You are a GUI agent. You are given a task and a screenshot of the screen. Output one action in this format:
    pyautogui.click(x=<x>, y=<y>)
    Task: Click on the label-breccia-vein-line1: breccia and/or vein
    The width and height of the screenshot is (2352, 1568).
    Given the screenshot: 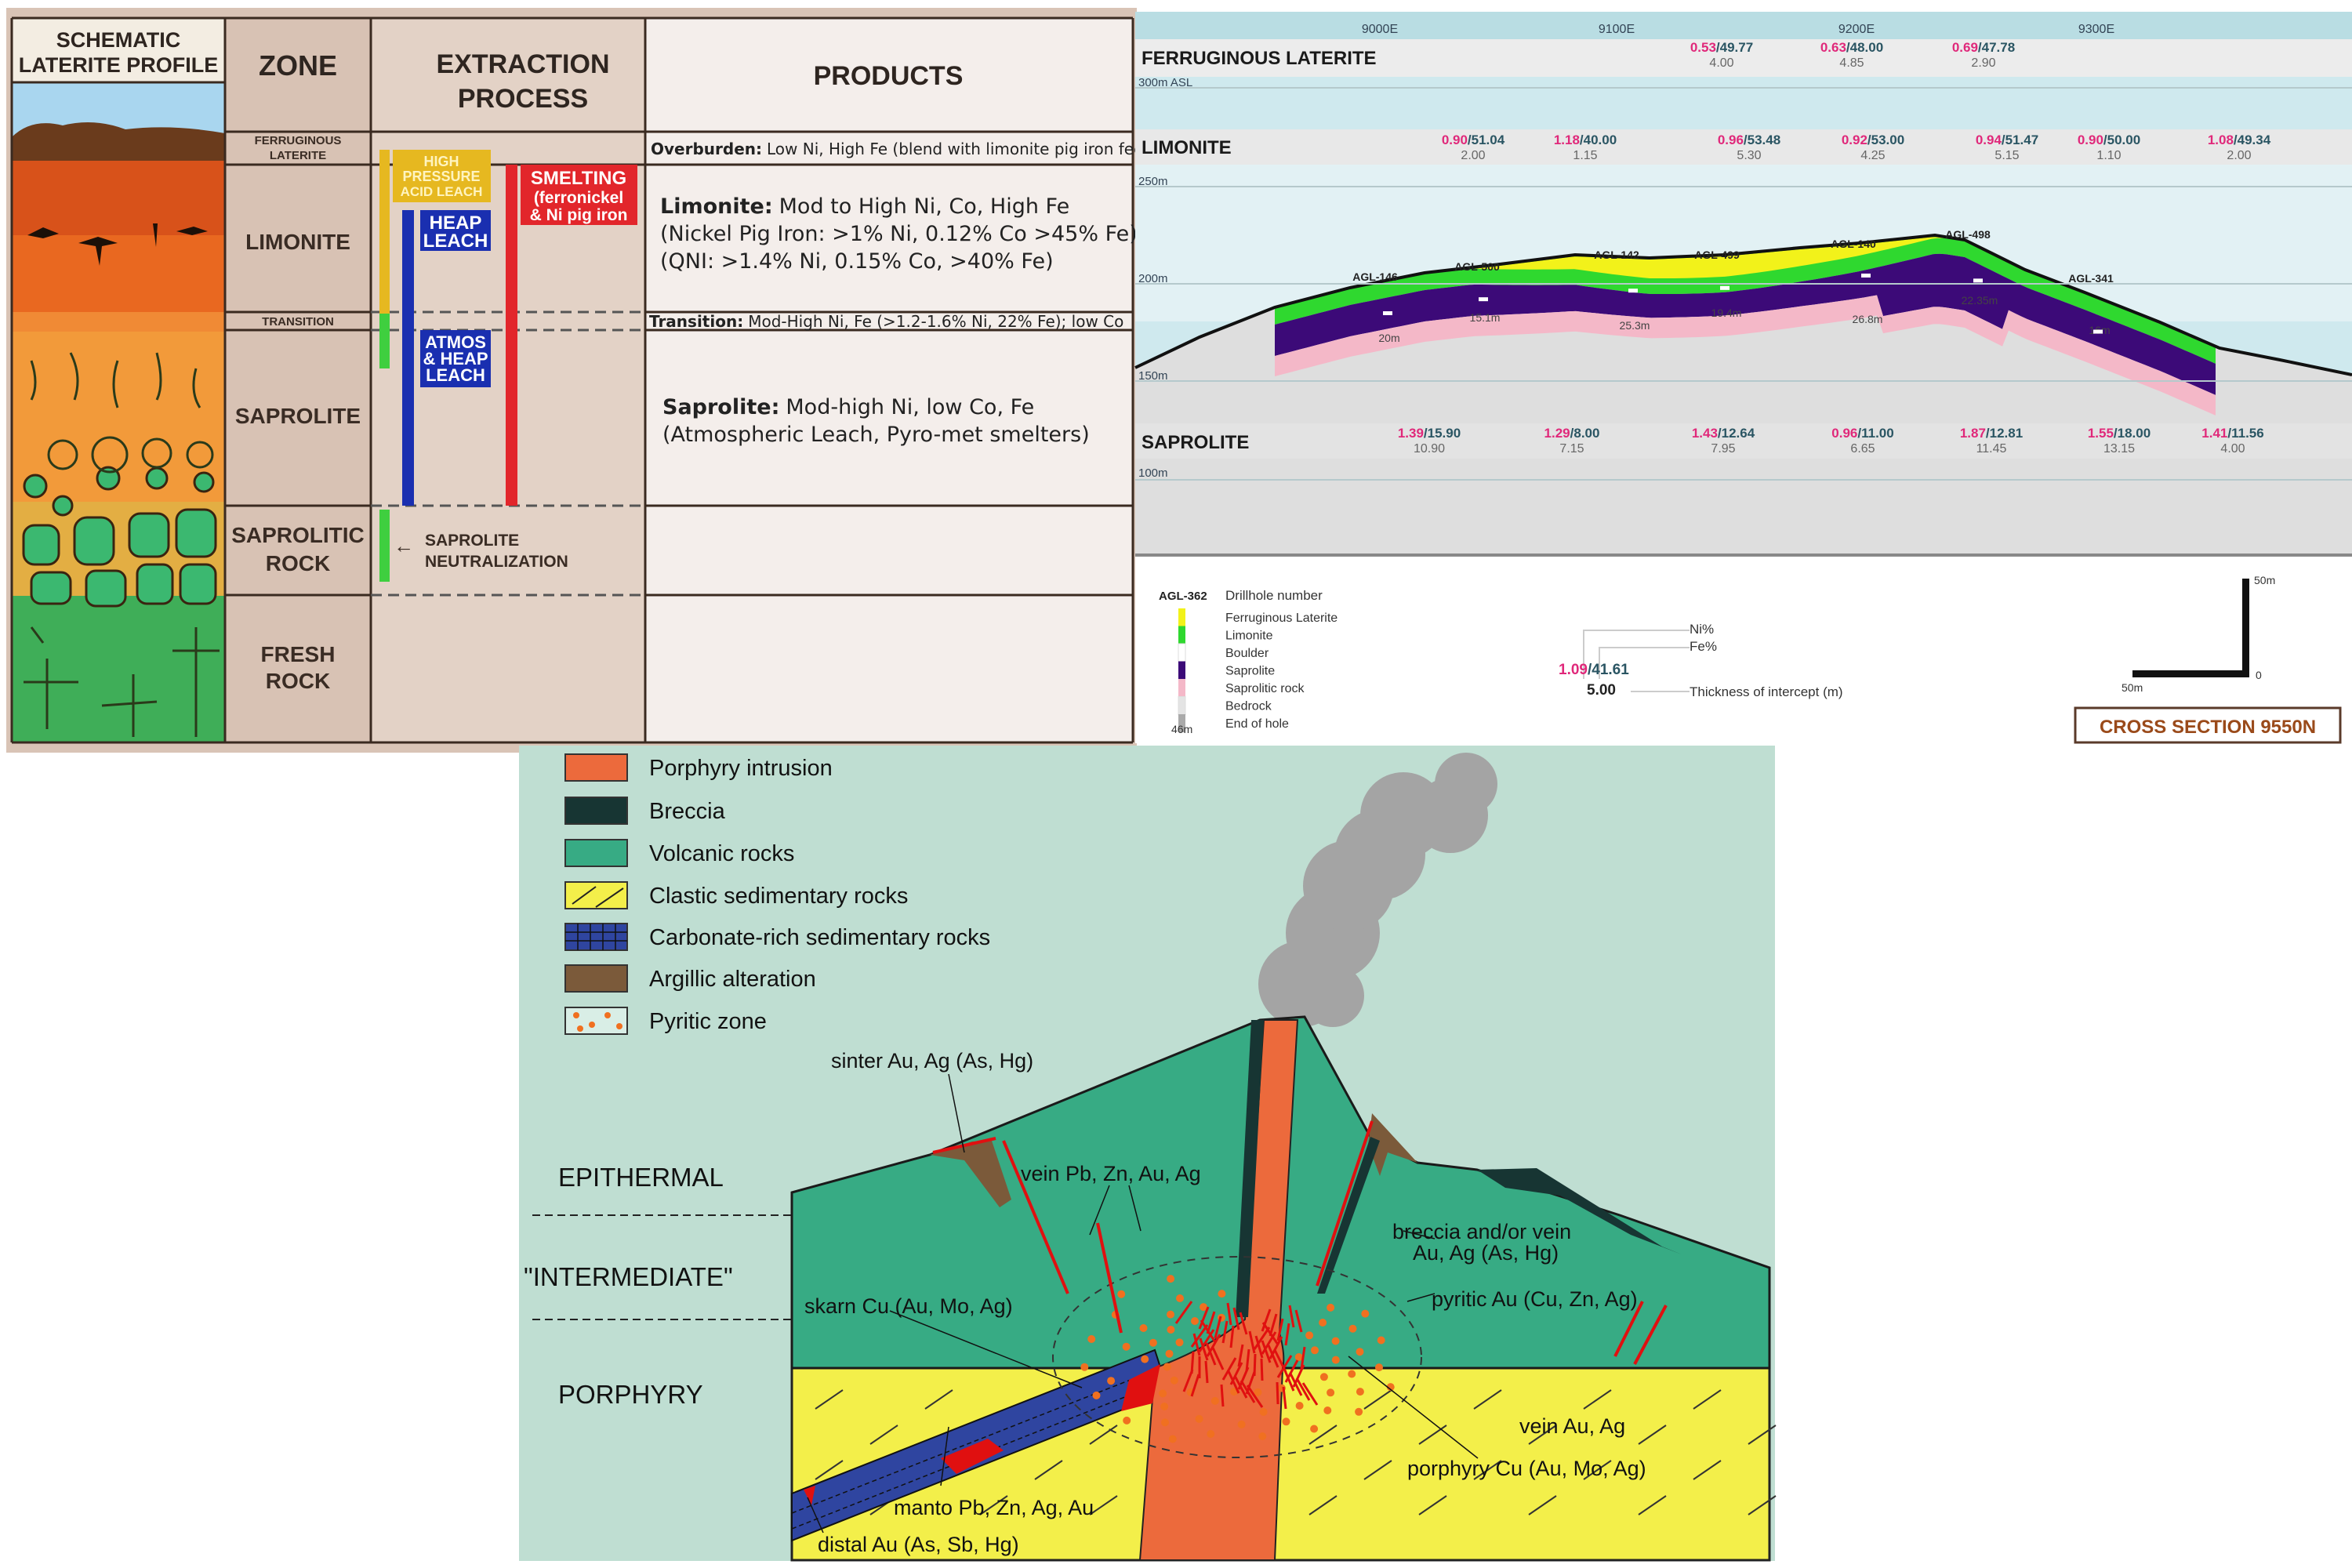 What is the action you would take?
    pyautogui.click(x=1481, y=1231)
    